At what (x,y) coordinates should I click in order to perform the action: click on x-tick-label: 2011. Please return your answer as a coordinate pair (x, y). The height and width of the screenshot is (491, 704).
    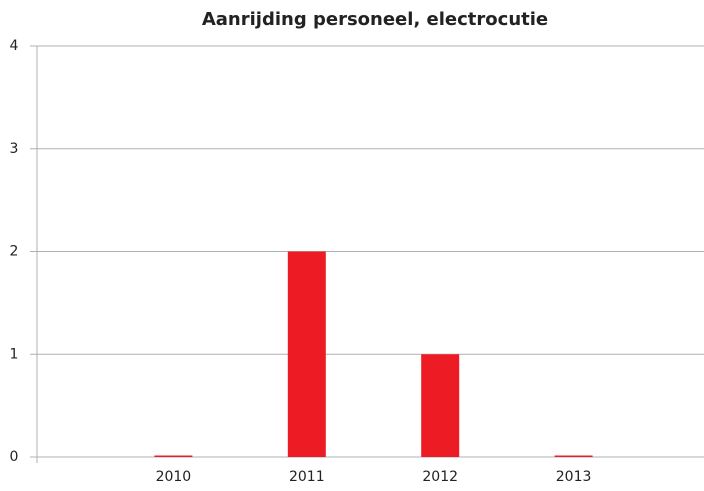
    Looking at the image, I should click on (307, 477).